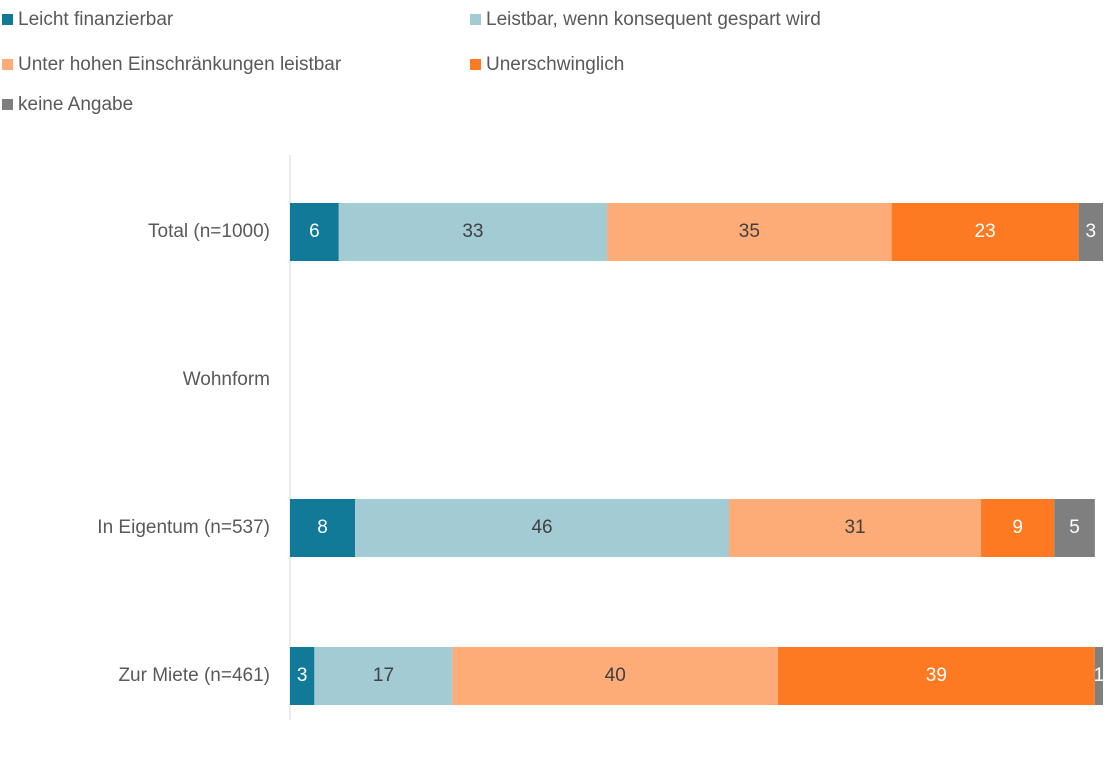 The width and height of the screenshot is (1105, 757). I want to click on data-label: 23, so click(985, 231).